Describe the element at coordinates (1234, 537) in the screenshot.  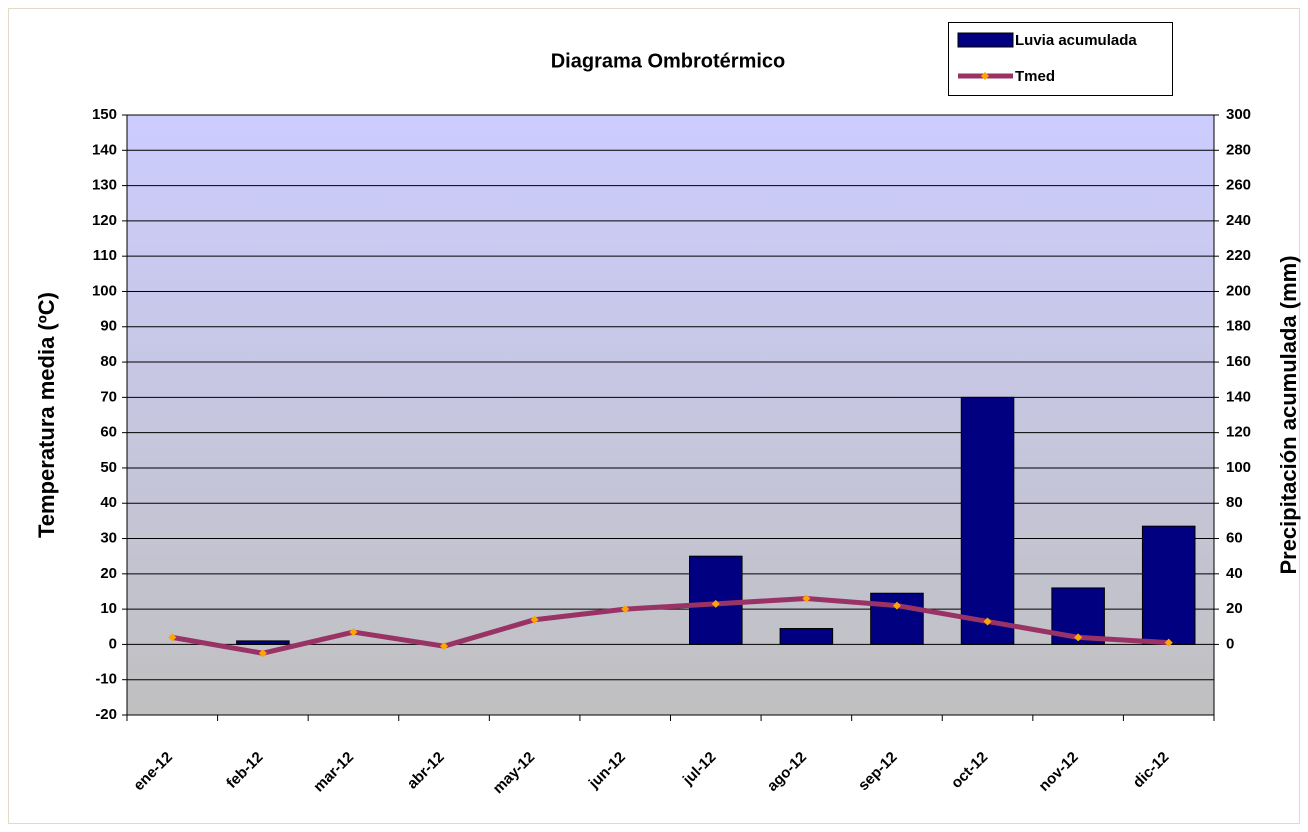
I see `y2-tick-label: 60` at that location.